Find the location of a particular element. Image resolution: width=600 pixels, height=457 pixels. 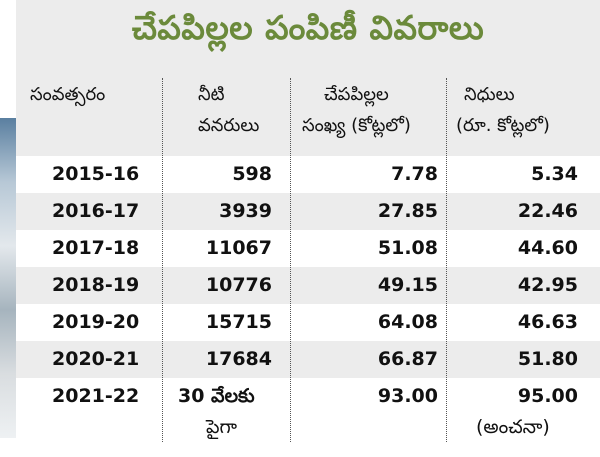

table-row: 2020-21 17684 66.87 51.80 is located at coordinates (308, 359).